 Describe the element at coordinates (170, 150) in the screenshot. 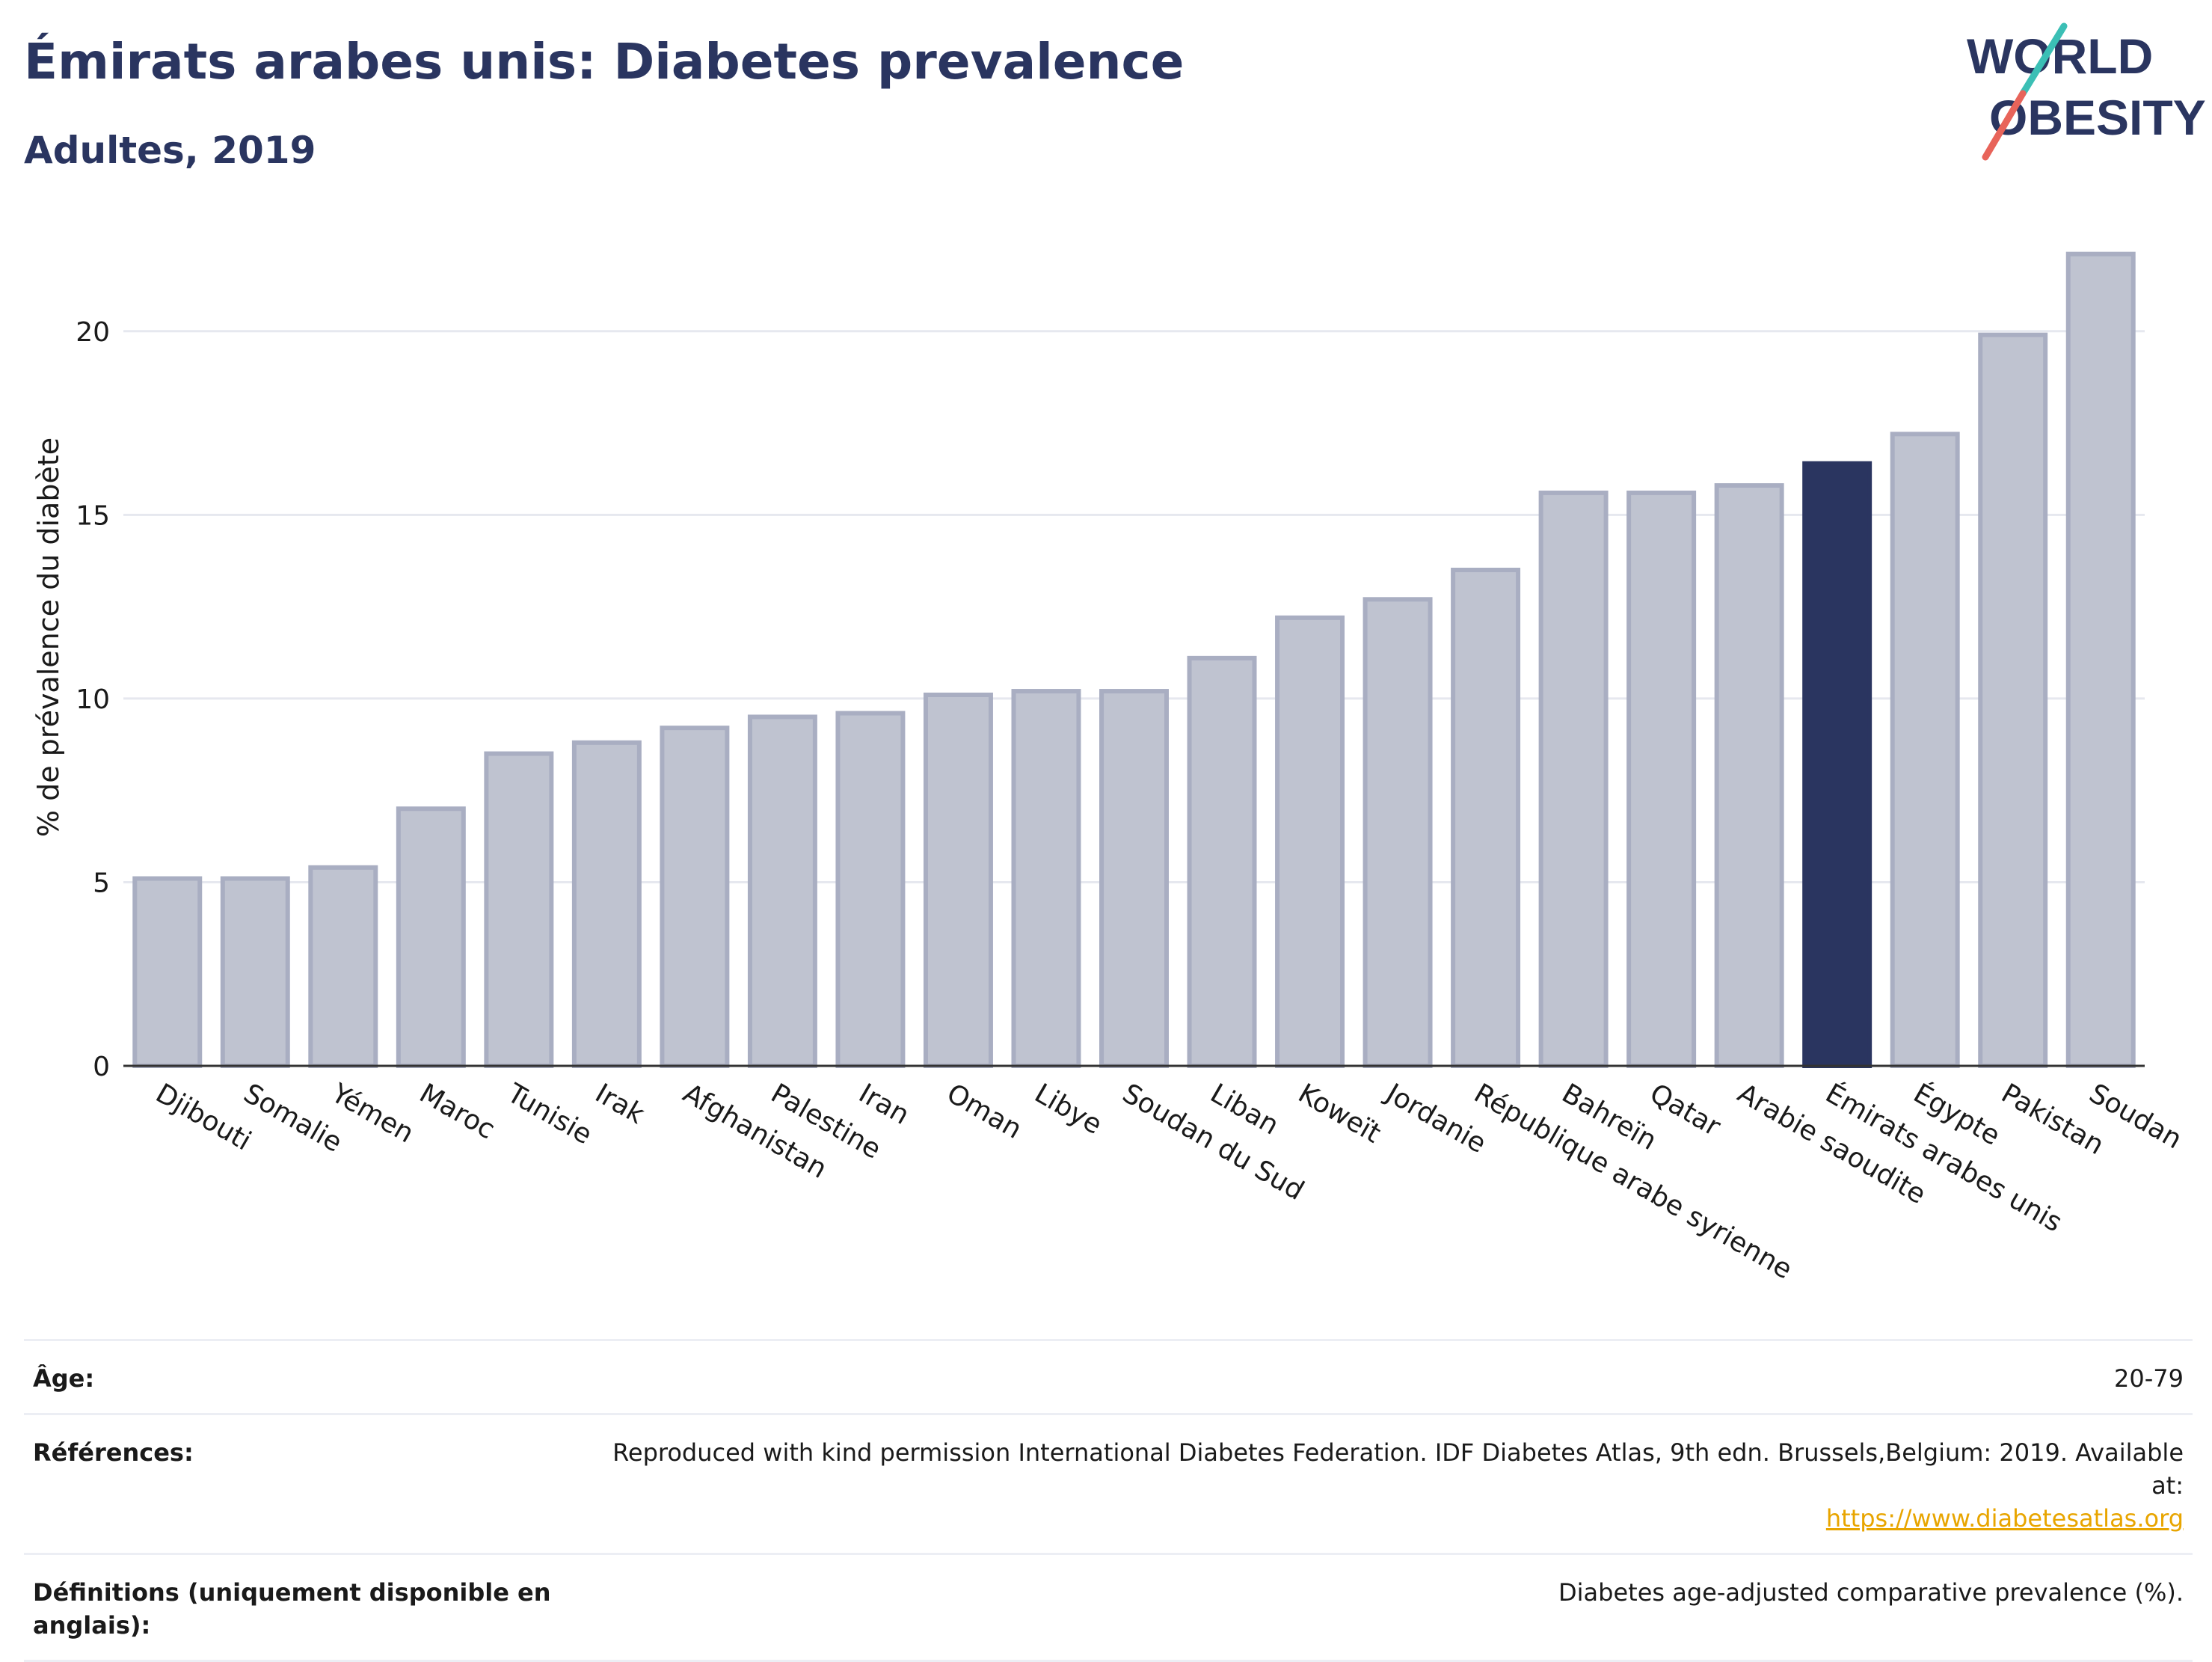

I see `page-subtitle: Adultes, 2019` at that location.